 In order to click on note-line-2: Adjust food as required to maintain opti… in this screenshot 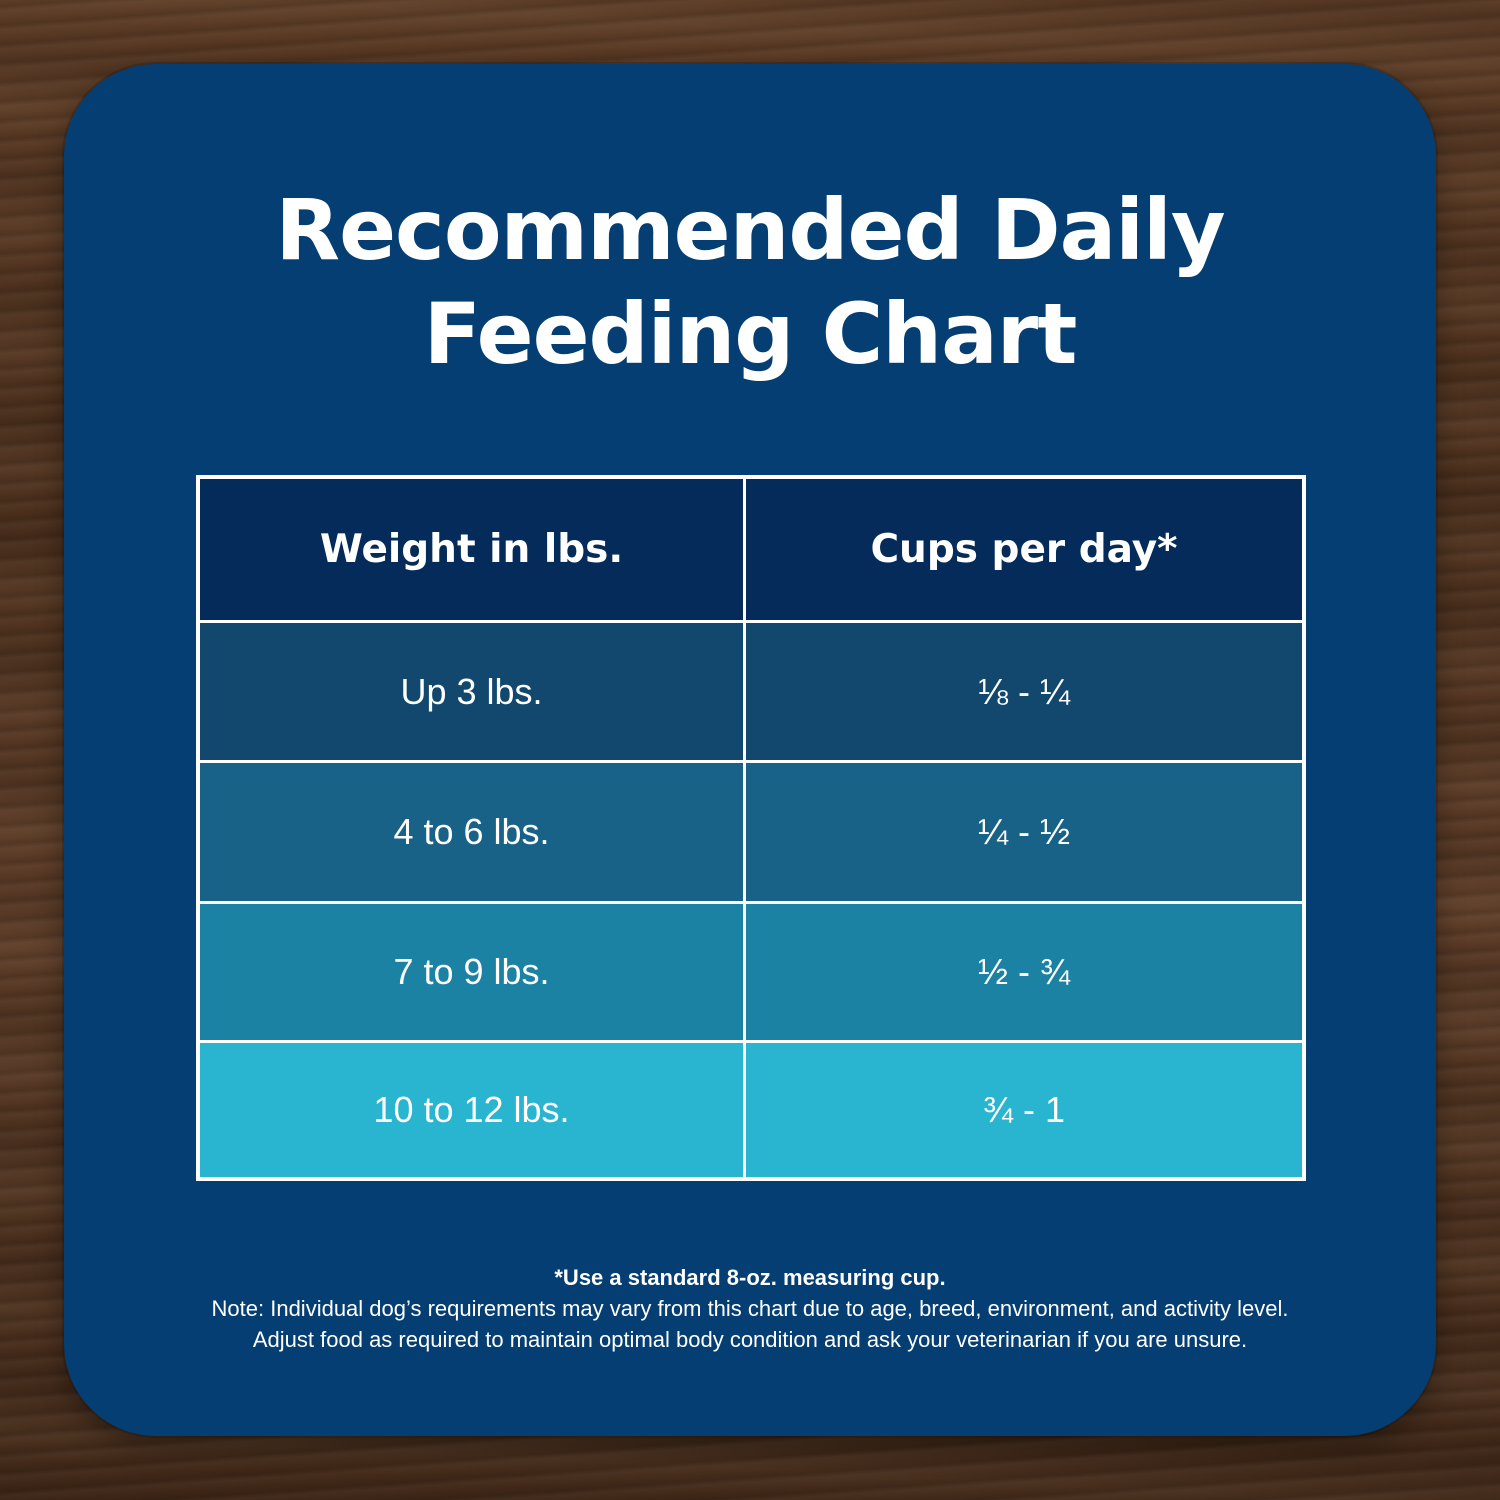, I will do `click(750, 1339)`.